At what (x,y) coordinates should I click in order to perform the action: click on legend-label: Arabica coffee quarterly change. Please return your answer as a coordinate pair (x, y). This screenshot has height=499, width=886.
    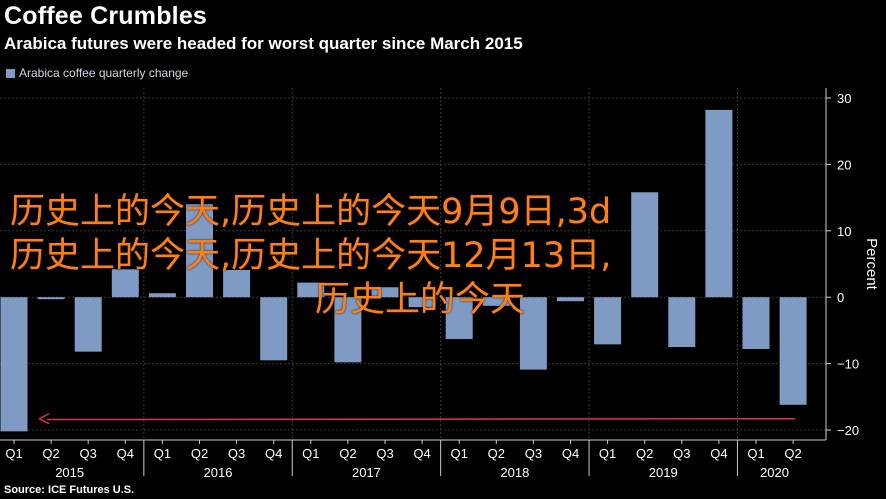
    Looking at the image, I should click on (104, 73).